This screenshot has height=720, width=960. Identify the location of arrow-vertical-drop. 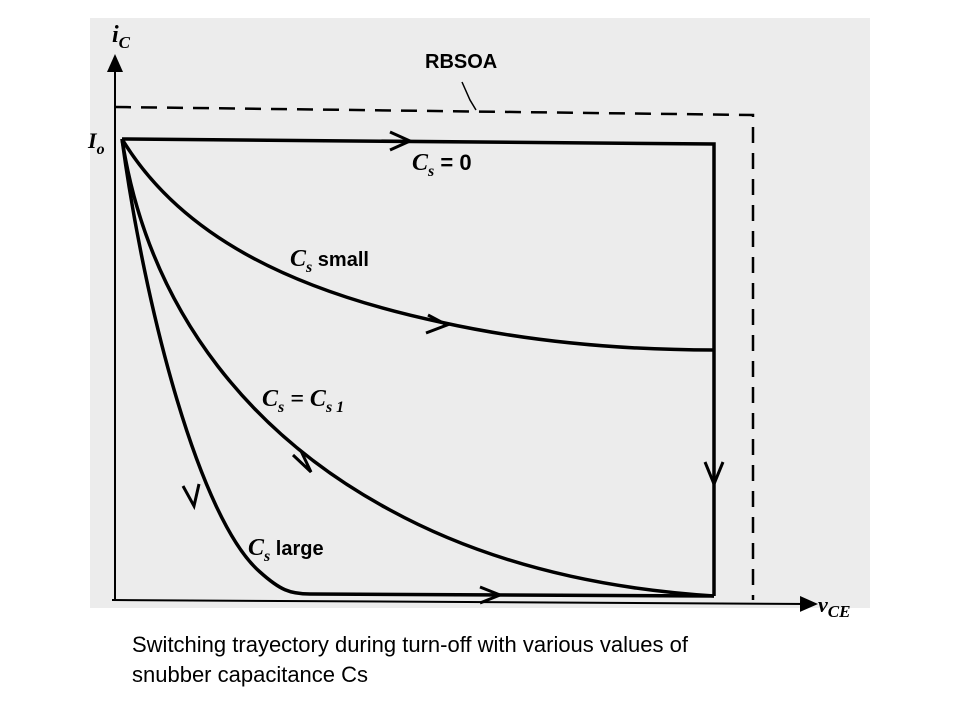
(714, 474).